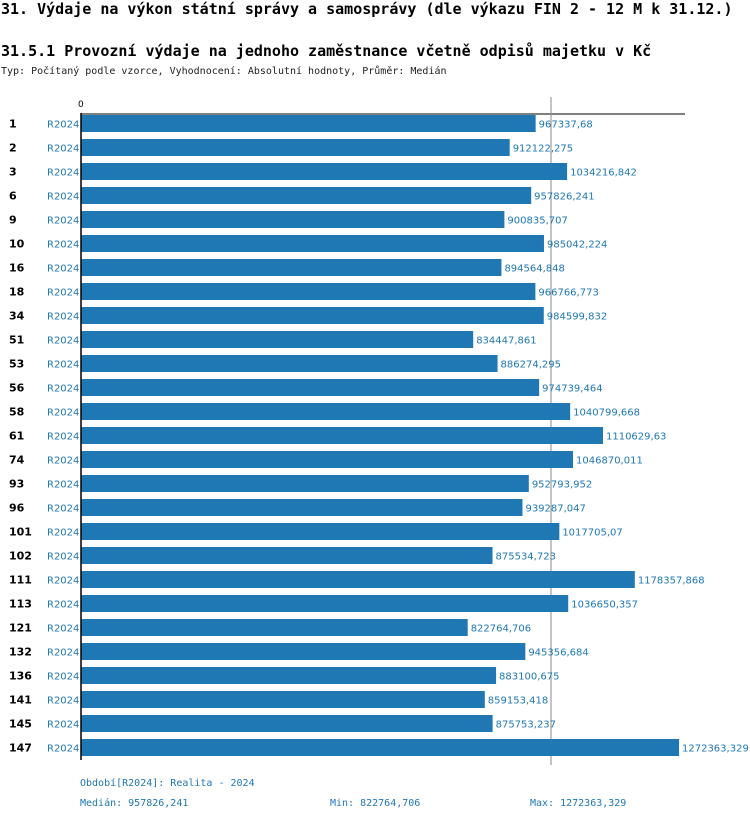 The height and width of the screenshot is (822, 750). What do you see at coordinates (555, 509) in the screenshot?
I see `value-label: 939287,047` at bounding box center [555, 509].